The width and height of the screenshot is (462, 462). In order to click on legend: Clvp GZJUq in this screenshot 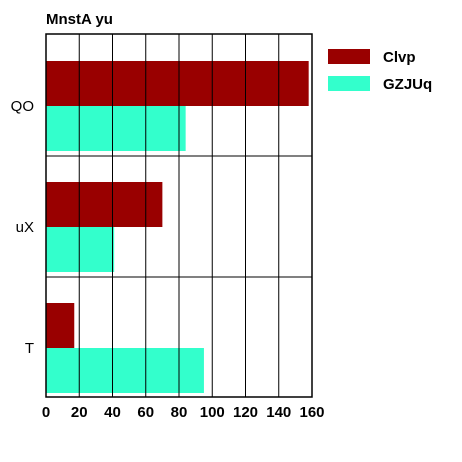, I will do `click(380, 71)`.